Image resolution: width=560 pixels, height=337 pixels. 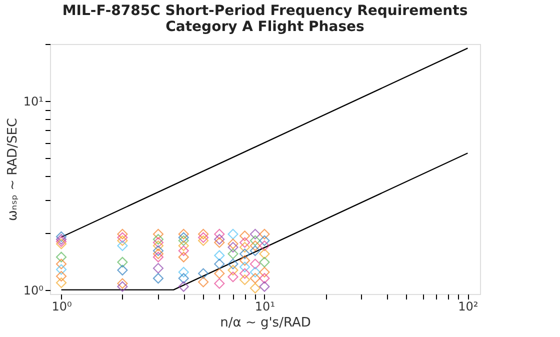 What do you see at coordinates (12, 169) in the screenshot?
I see `y-axis-title: ωₙₛₚ ~ RAD/SEC` at bounding box center [12, 169].